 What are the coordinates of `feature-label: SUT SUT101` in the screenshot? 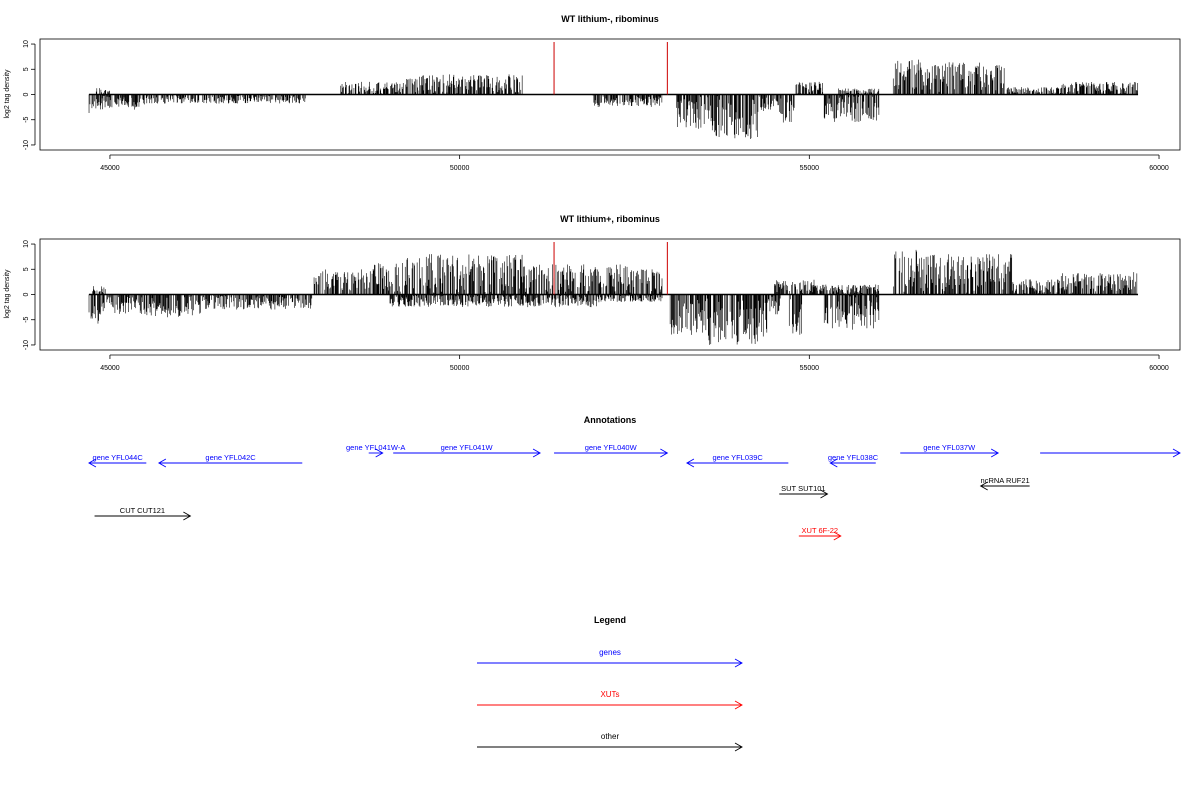 It's located at (803, 488).